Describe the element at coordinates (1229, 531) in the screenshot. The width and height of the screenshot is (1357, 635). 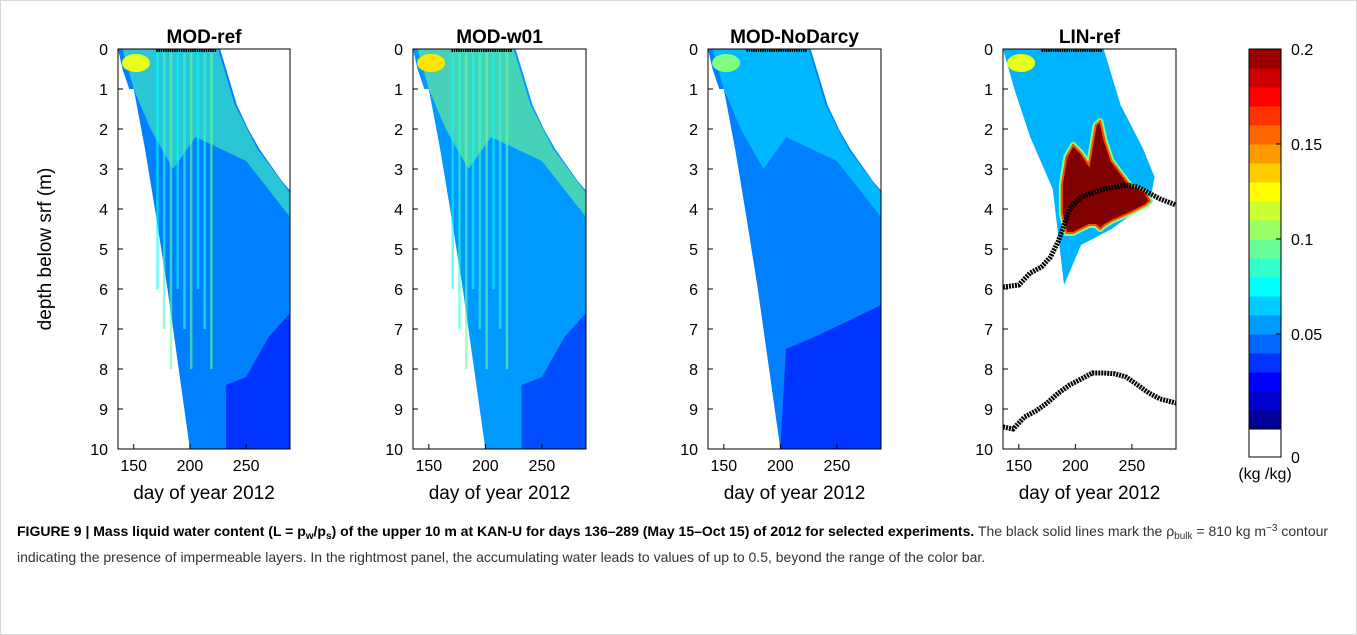
I see `caption-body-2: = 810 kg m` at that location.